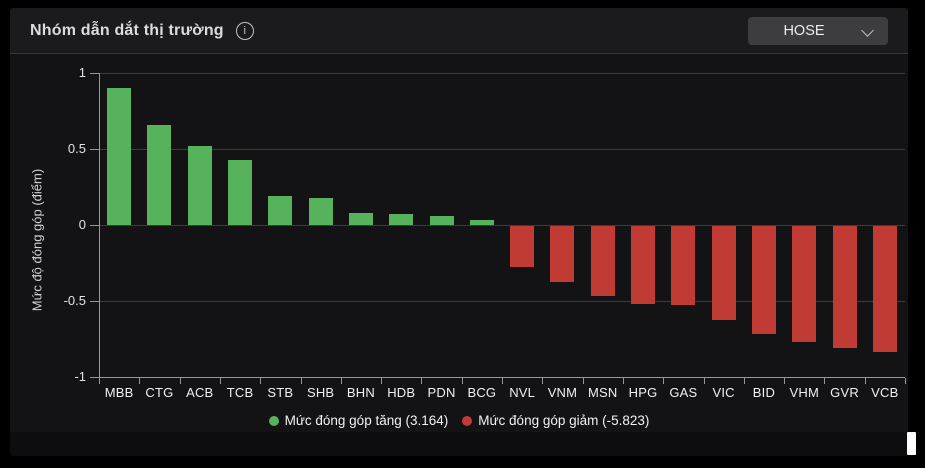 The width and height of the screenshot is (925, 468). Describe the element at coordinates (280, 392) in the screenshot. I see `x-tick-label: STB` at that location.